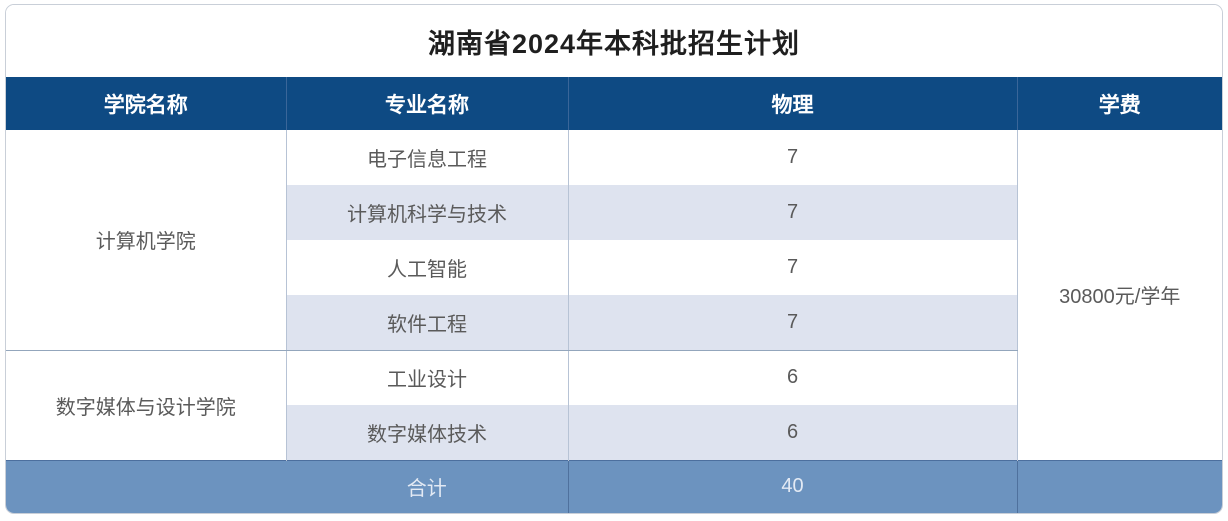 This screenshot has height=521, width=1228. Describe the element at coordinates (793, 103) in the screenshot. I see `column-header-physics: 物理` at that location.